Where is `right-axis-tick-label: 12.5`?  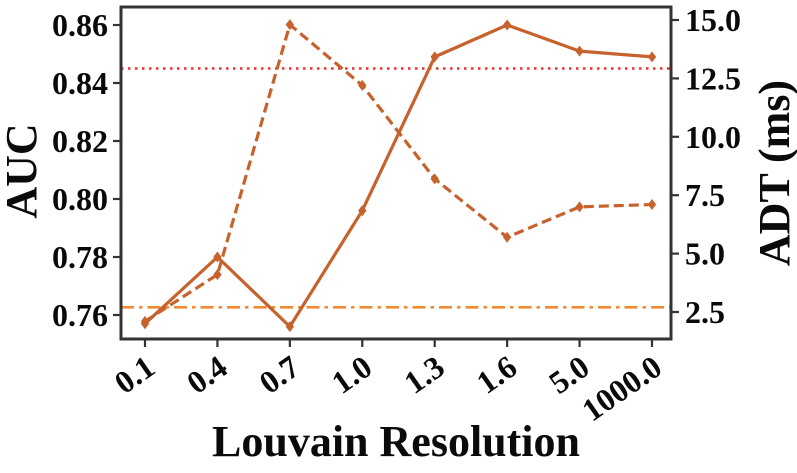 right-axis-tick-label: 12.5 is located at coordinates (713, 78).